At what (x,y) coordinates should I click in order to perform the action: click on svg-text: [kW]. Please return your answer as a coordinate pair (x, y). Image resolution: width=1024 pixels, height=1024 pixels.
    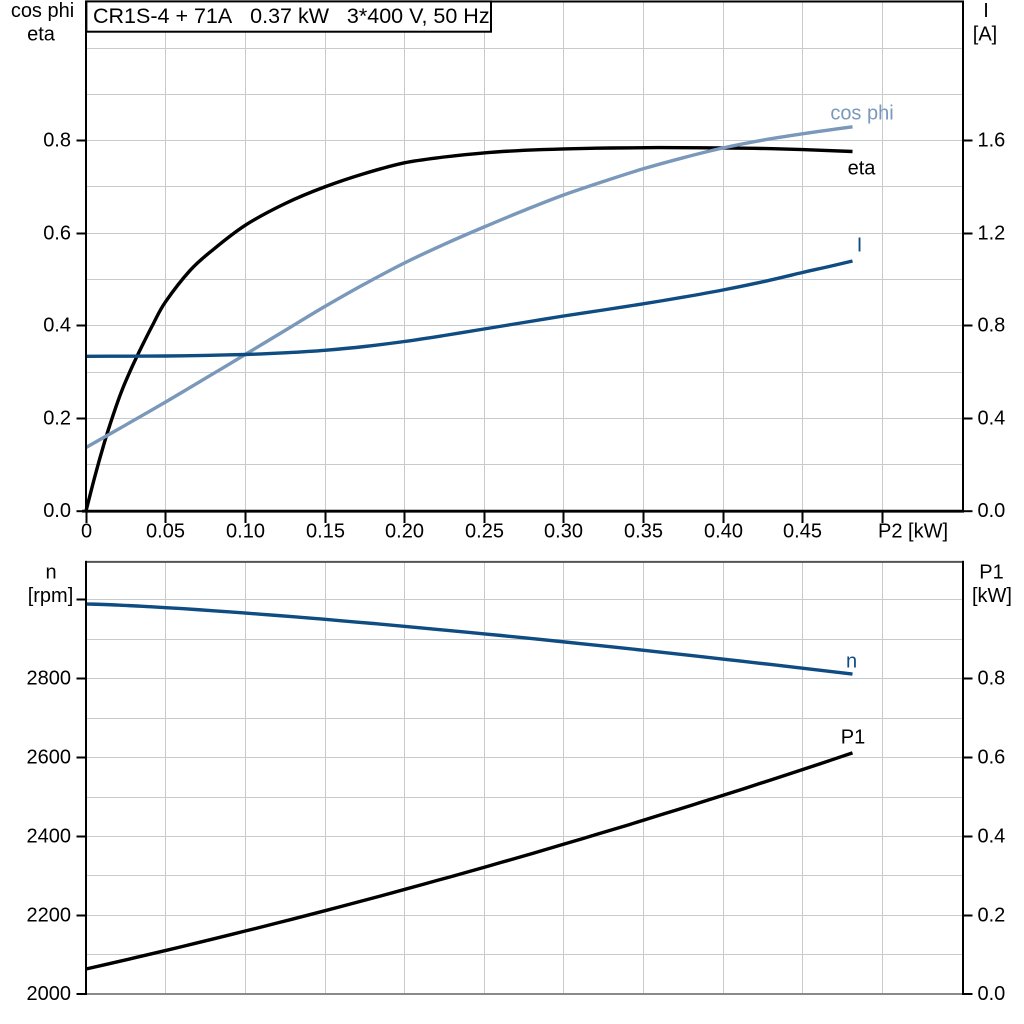
    Looking at the image, I should click on (992, 596).